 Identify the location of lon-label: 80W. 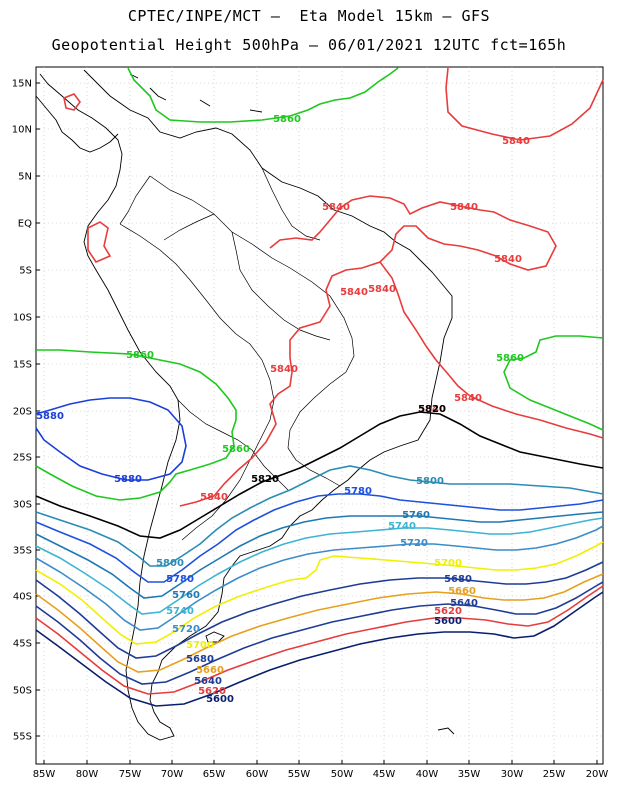
(87, 774).